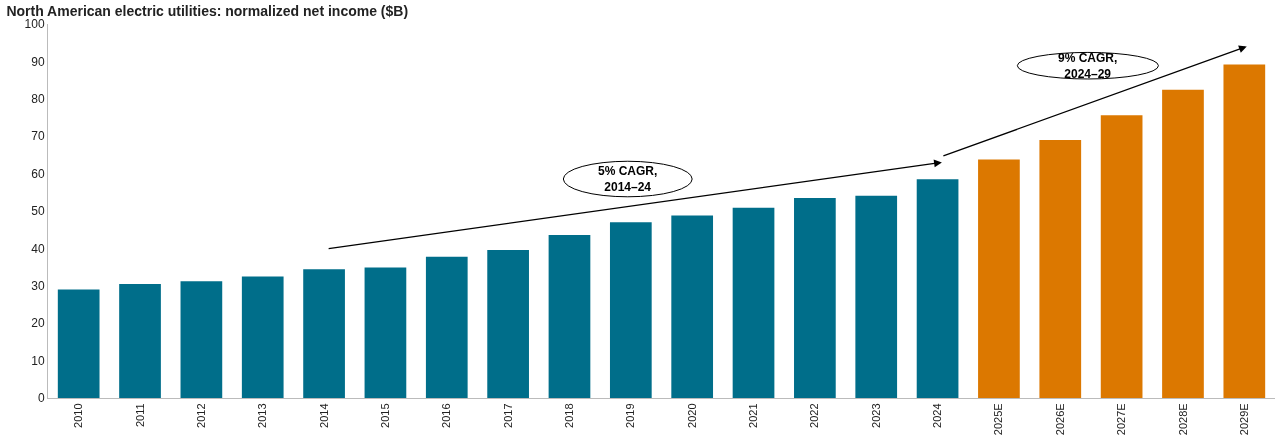 This screenshot has height=441, width=1279. Describe the element at coordinates (38, 248) in the screenshot. I see `y-tick-label: 40` at that location.